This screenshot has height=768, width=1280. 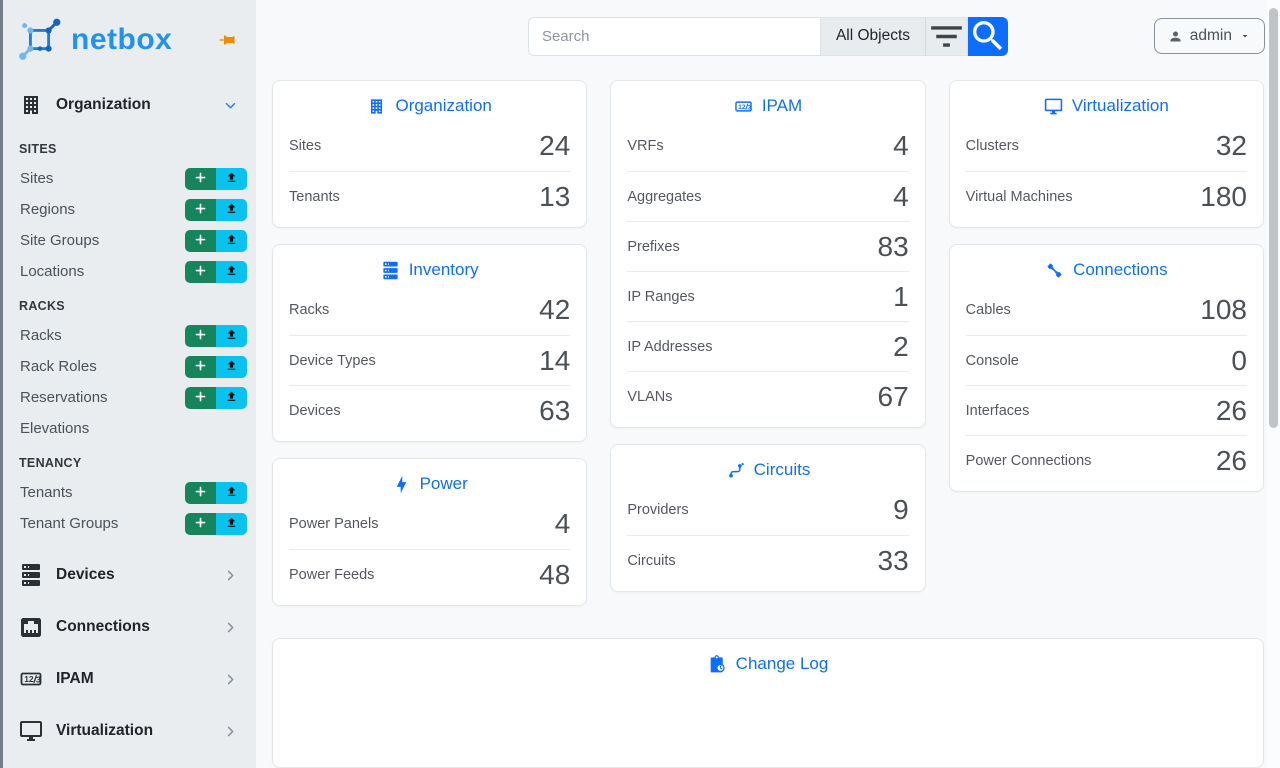 I want to click on stat-label: Sites, so click(x=305, y=146).